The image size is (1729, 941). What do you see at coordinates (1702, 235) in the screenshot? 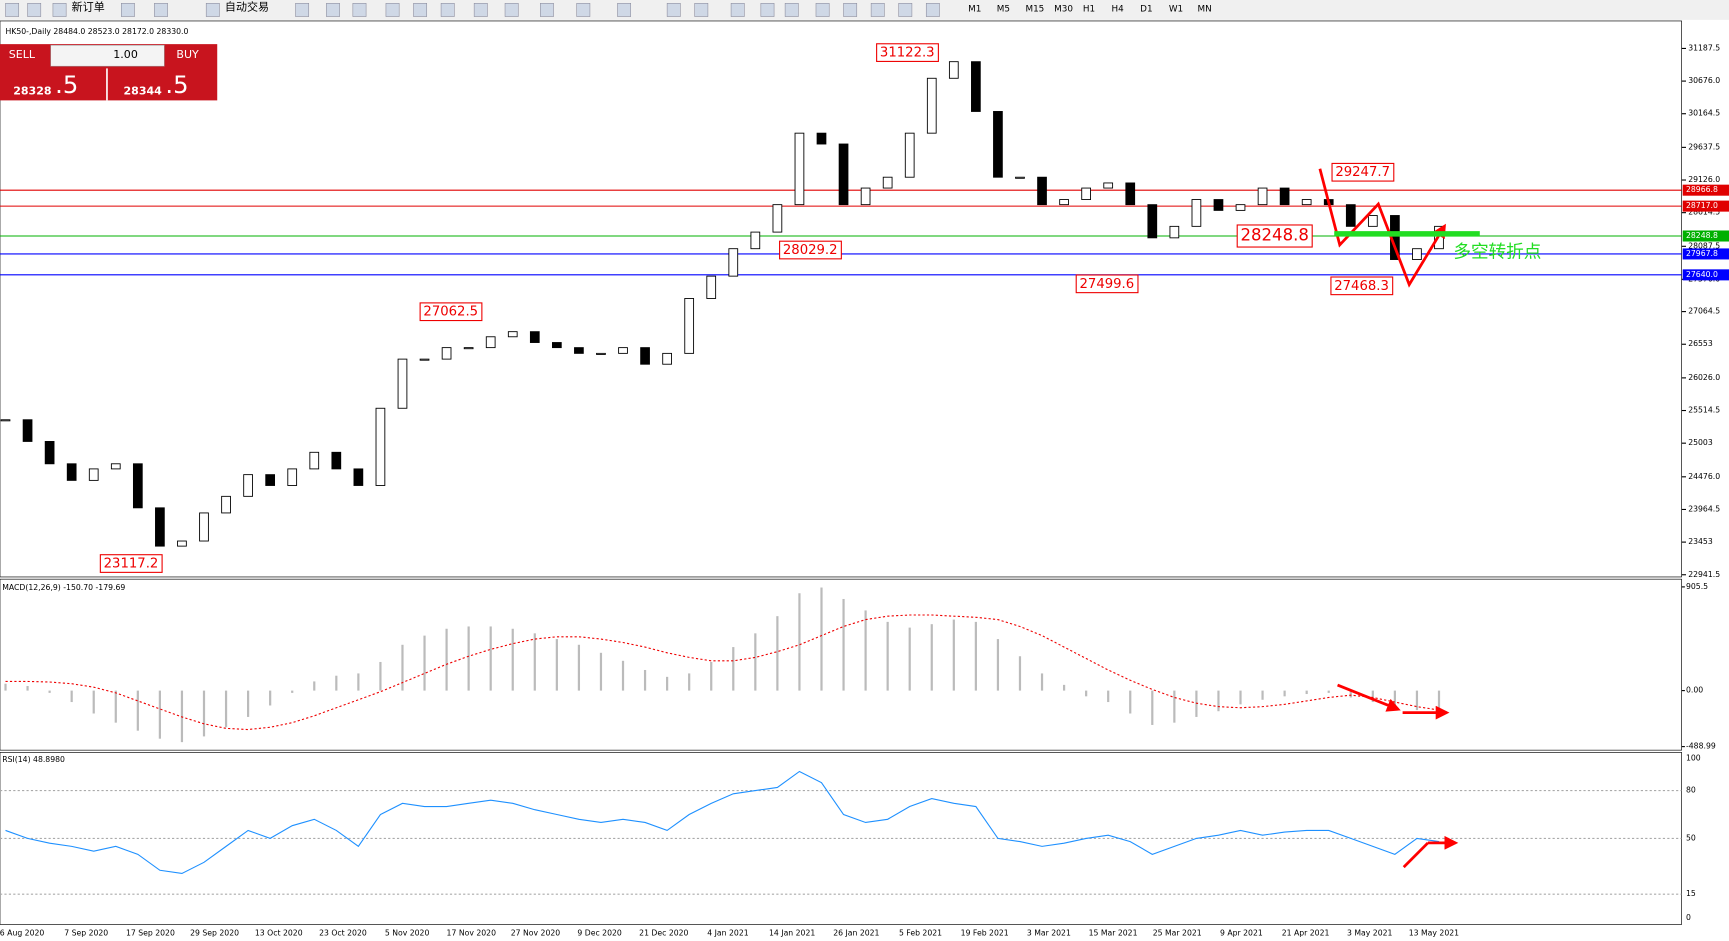
I see `price-level-label: 28248.8` at bounding box center [1702, 235].